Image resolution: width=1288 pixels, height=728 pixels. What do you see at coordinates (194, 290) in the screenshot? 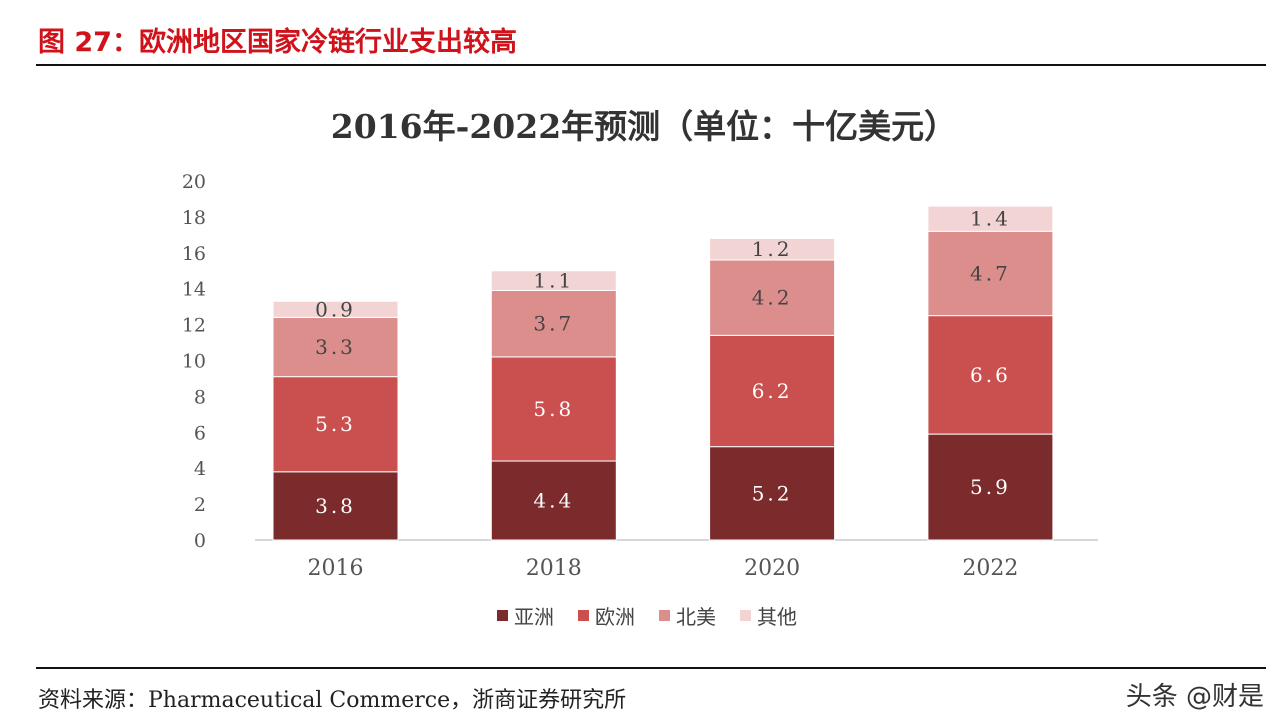
I see `y-tick-label: 14` at bounding box center [194, 290].